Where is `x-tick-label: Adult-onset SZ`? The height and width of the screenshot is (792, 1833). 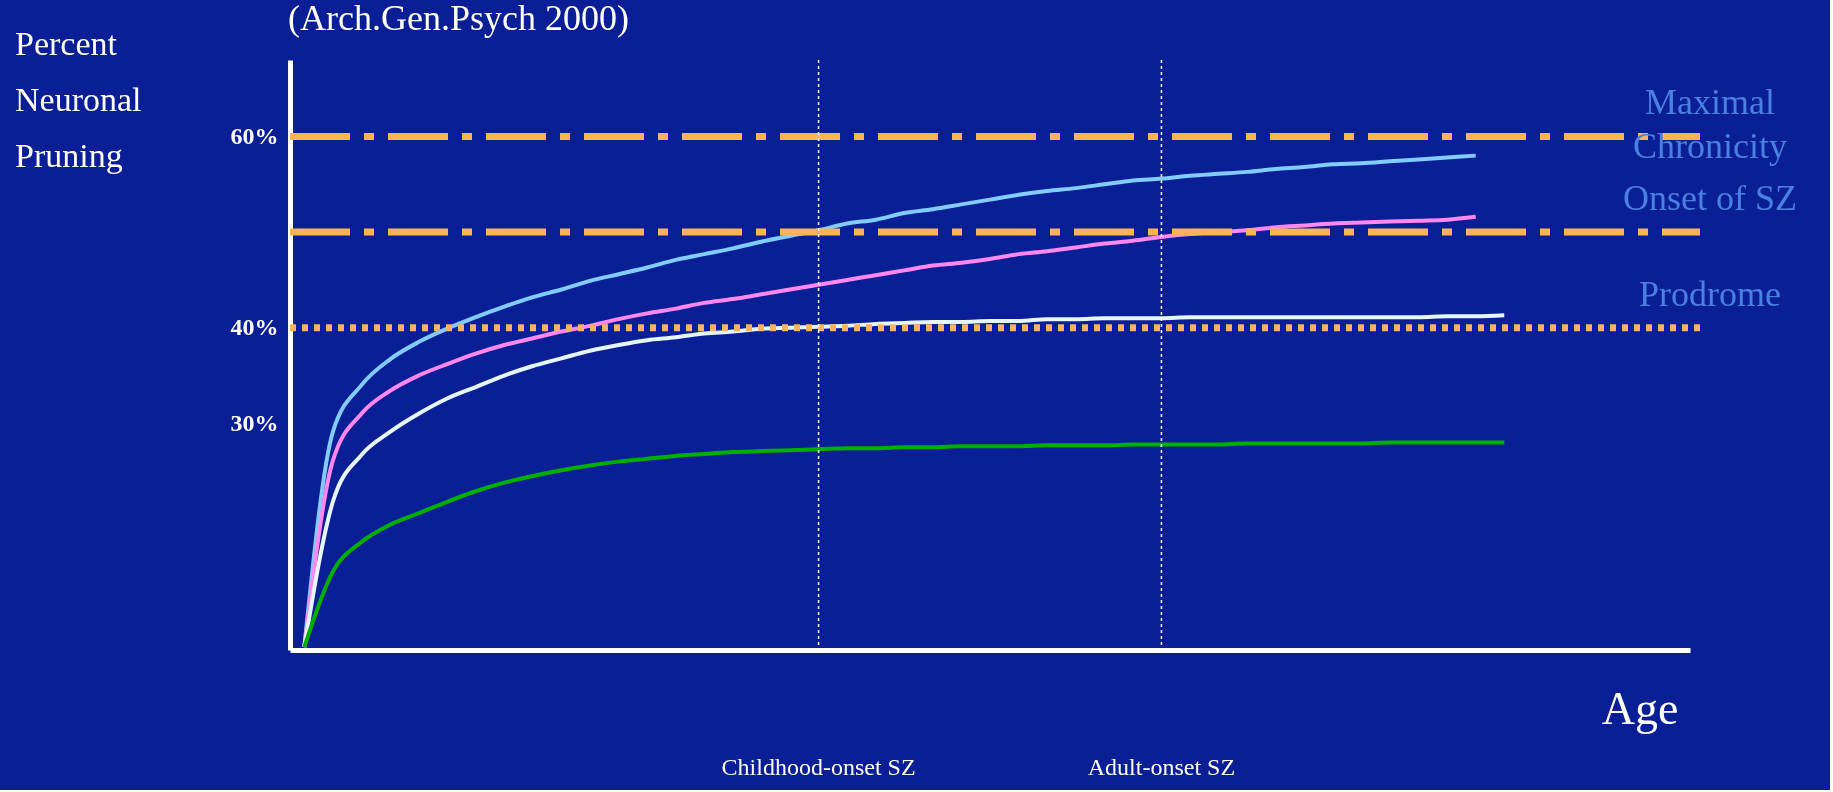 x-tick-label: Adult-onset SZ is located at coordinates (1161, 766).